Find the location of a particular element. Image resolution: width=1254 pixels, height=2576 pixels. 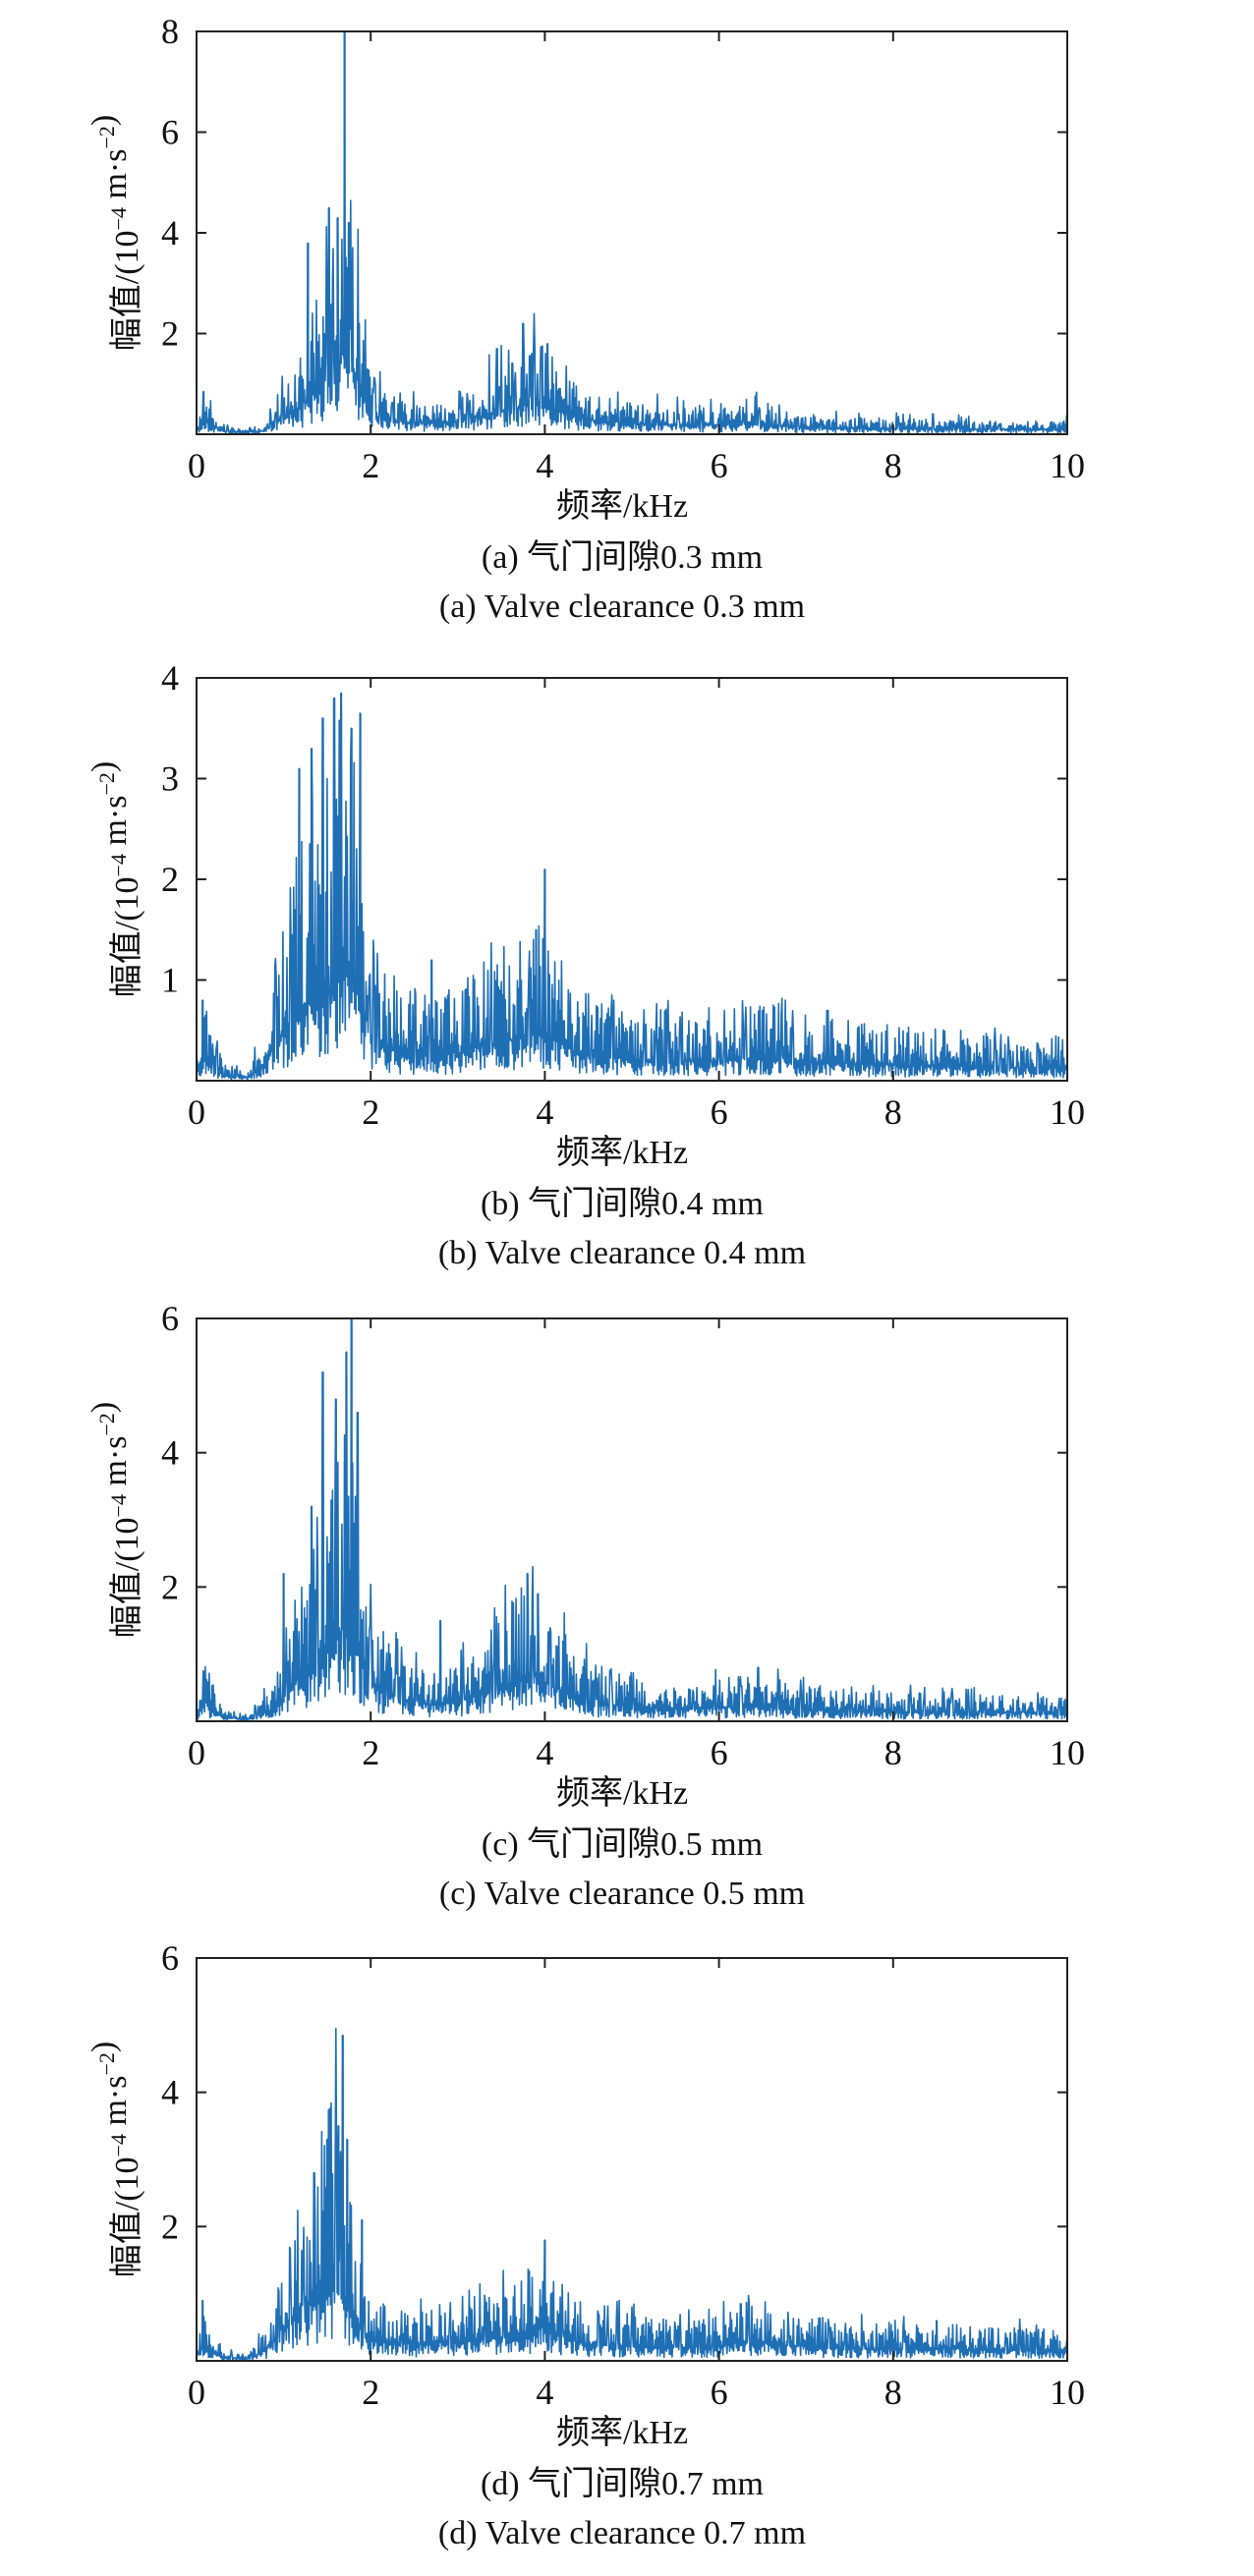

caption-english: (d) Valve clearance 0.7 mm is located at coordinates (622, 2533).